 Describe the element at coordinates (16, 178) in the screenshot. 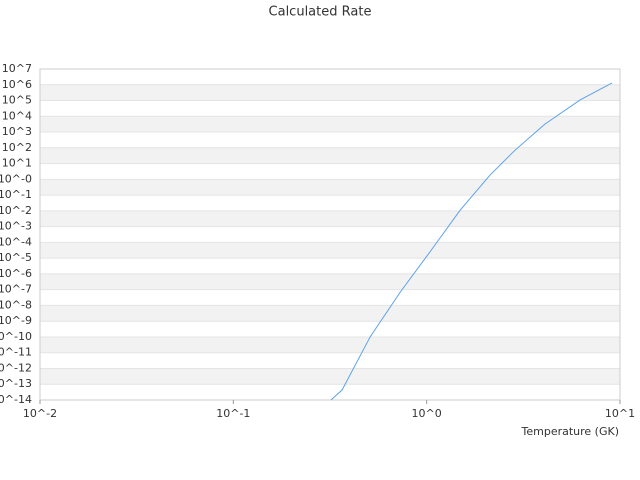

I see `y-tick-label: 10^-0` at that location.